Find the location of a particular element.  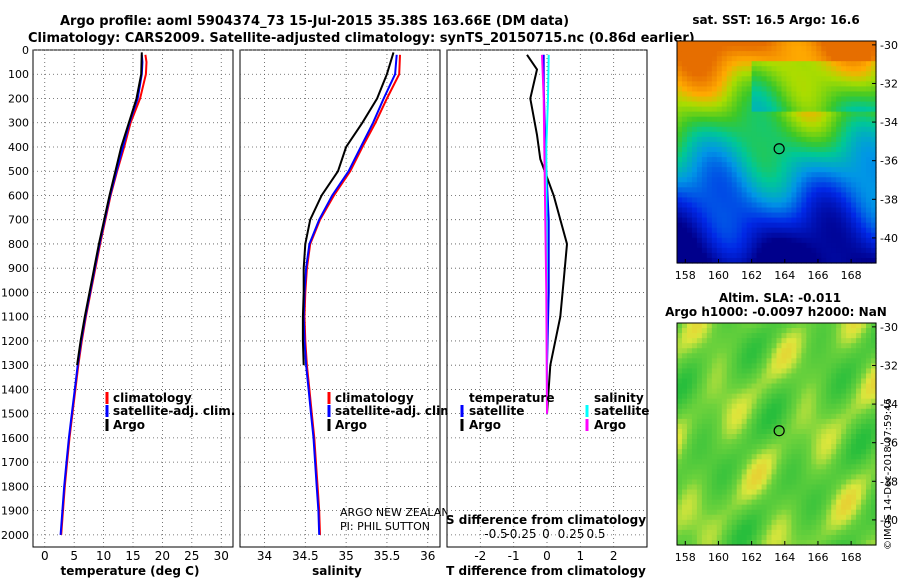

x-tick-label: 20 is located at coordinates (162, 556).